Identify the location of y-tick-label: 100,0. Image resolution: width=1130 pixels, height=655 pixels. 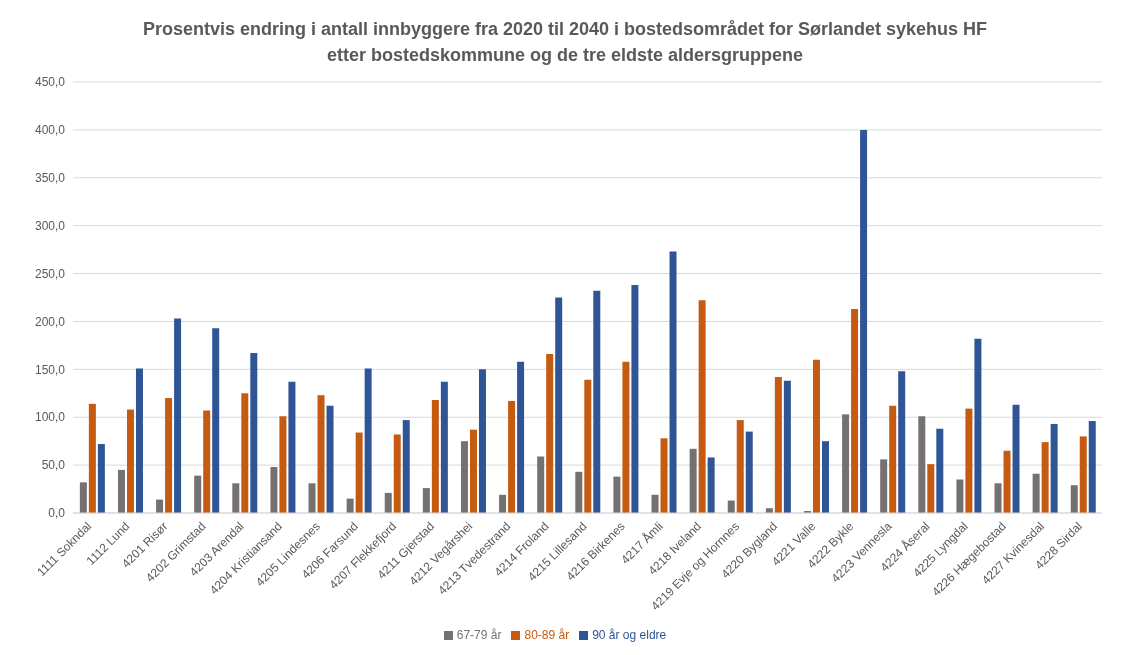
(50, 417).